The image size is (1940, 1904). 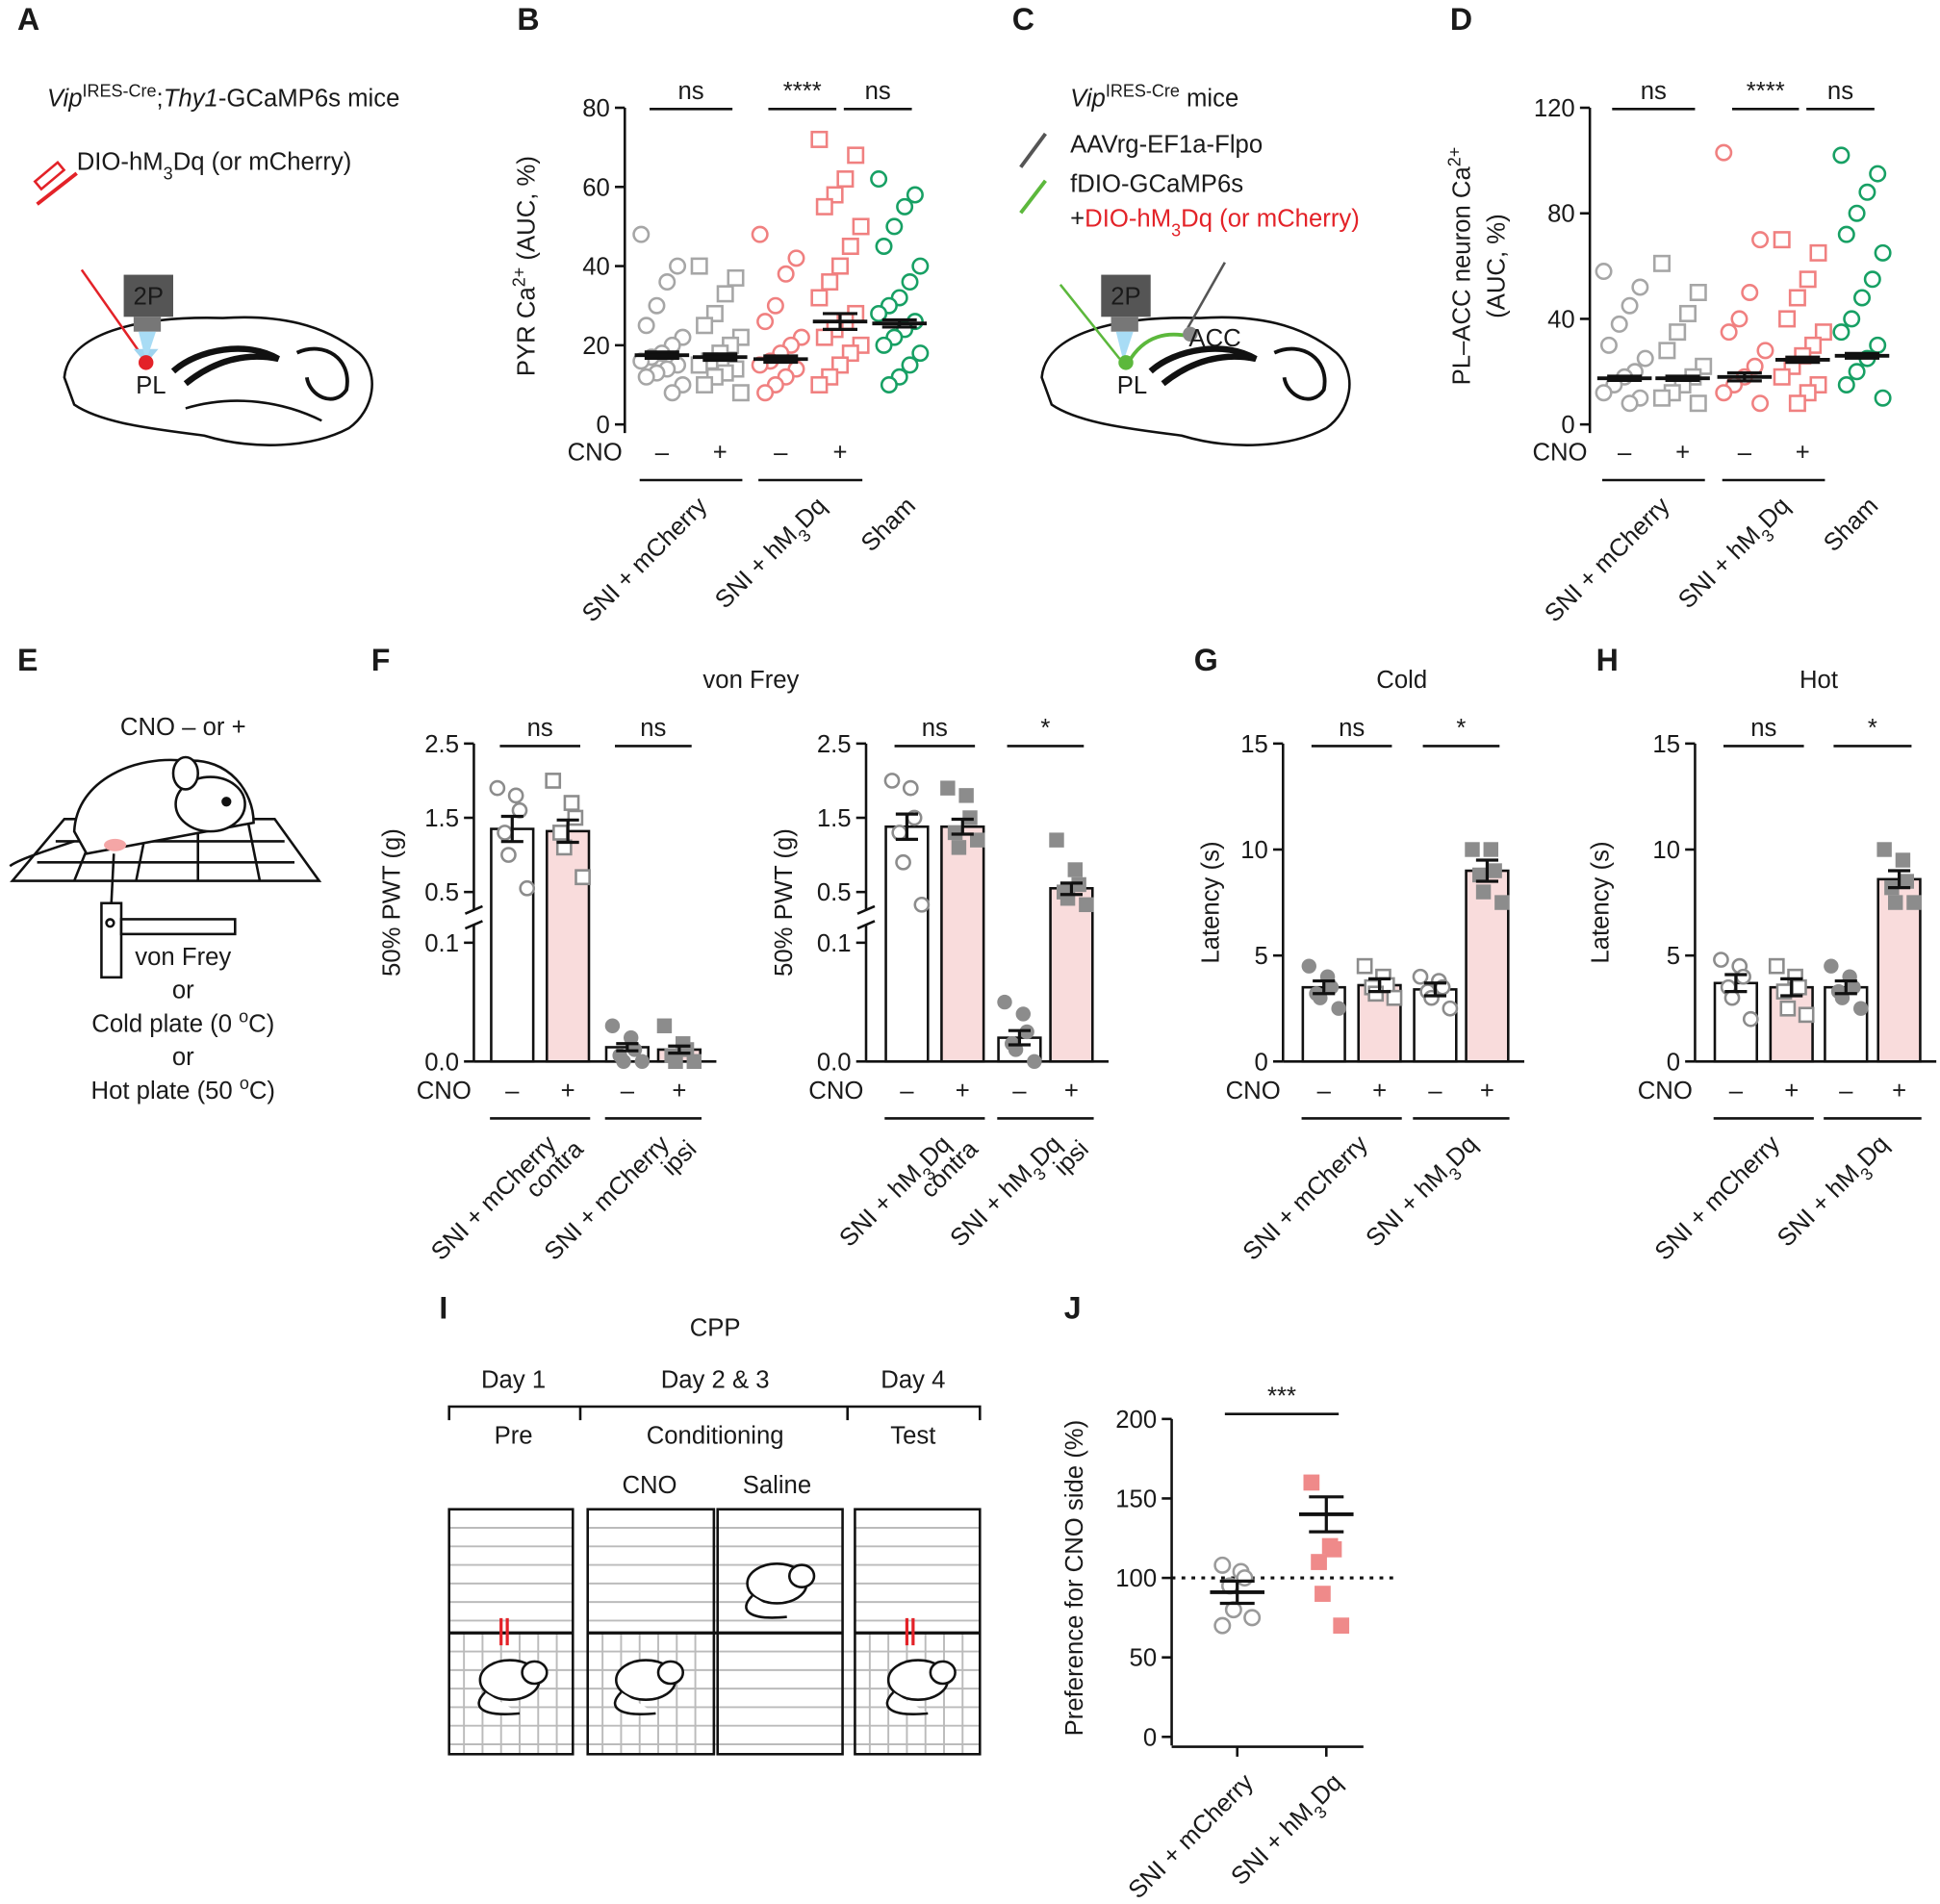 I want to click on test-label: or, so click(x=183, y=990).